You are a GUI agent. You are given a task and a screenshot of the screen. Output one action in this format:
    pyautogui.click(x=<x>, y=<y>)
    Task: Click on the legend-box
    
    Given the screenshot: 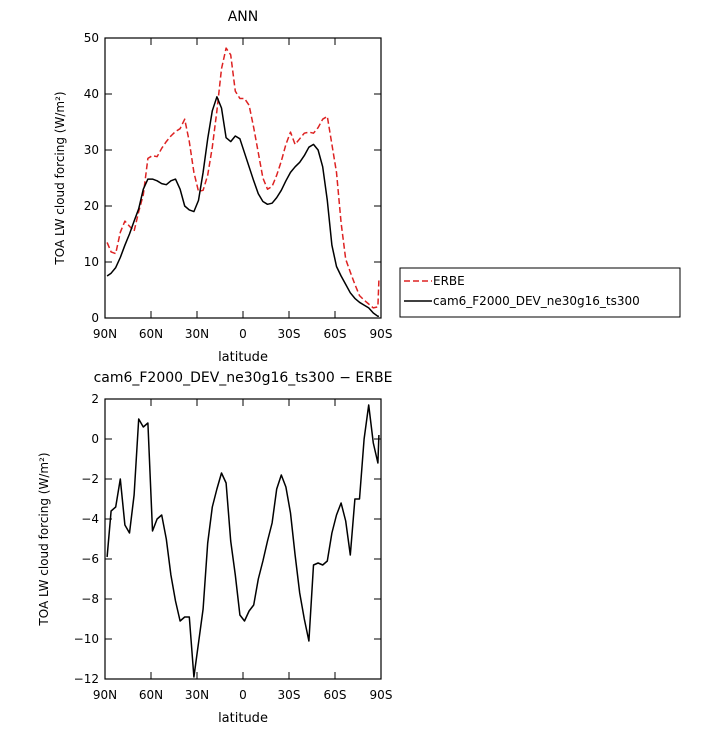 What is the action you would take?
    pyautogui.click(x=540, y=292)
    